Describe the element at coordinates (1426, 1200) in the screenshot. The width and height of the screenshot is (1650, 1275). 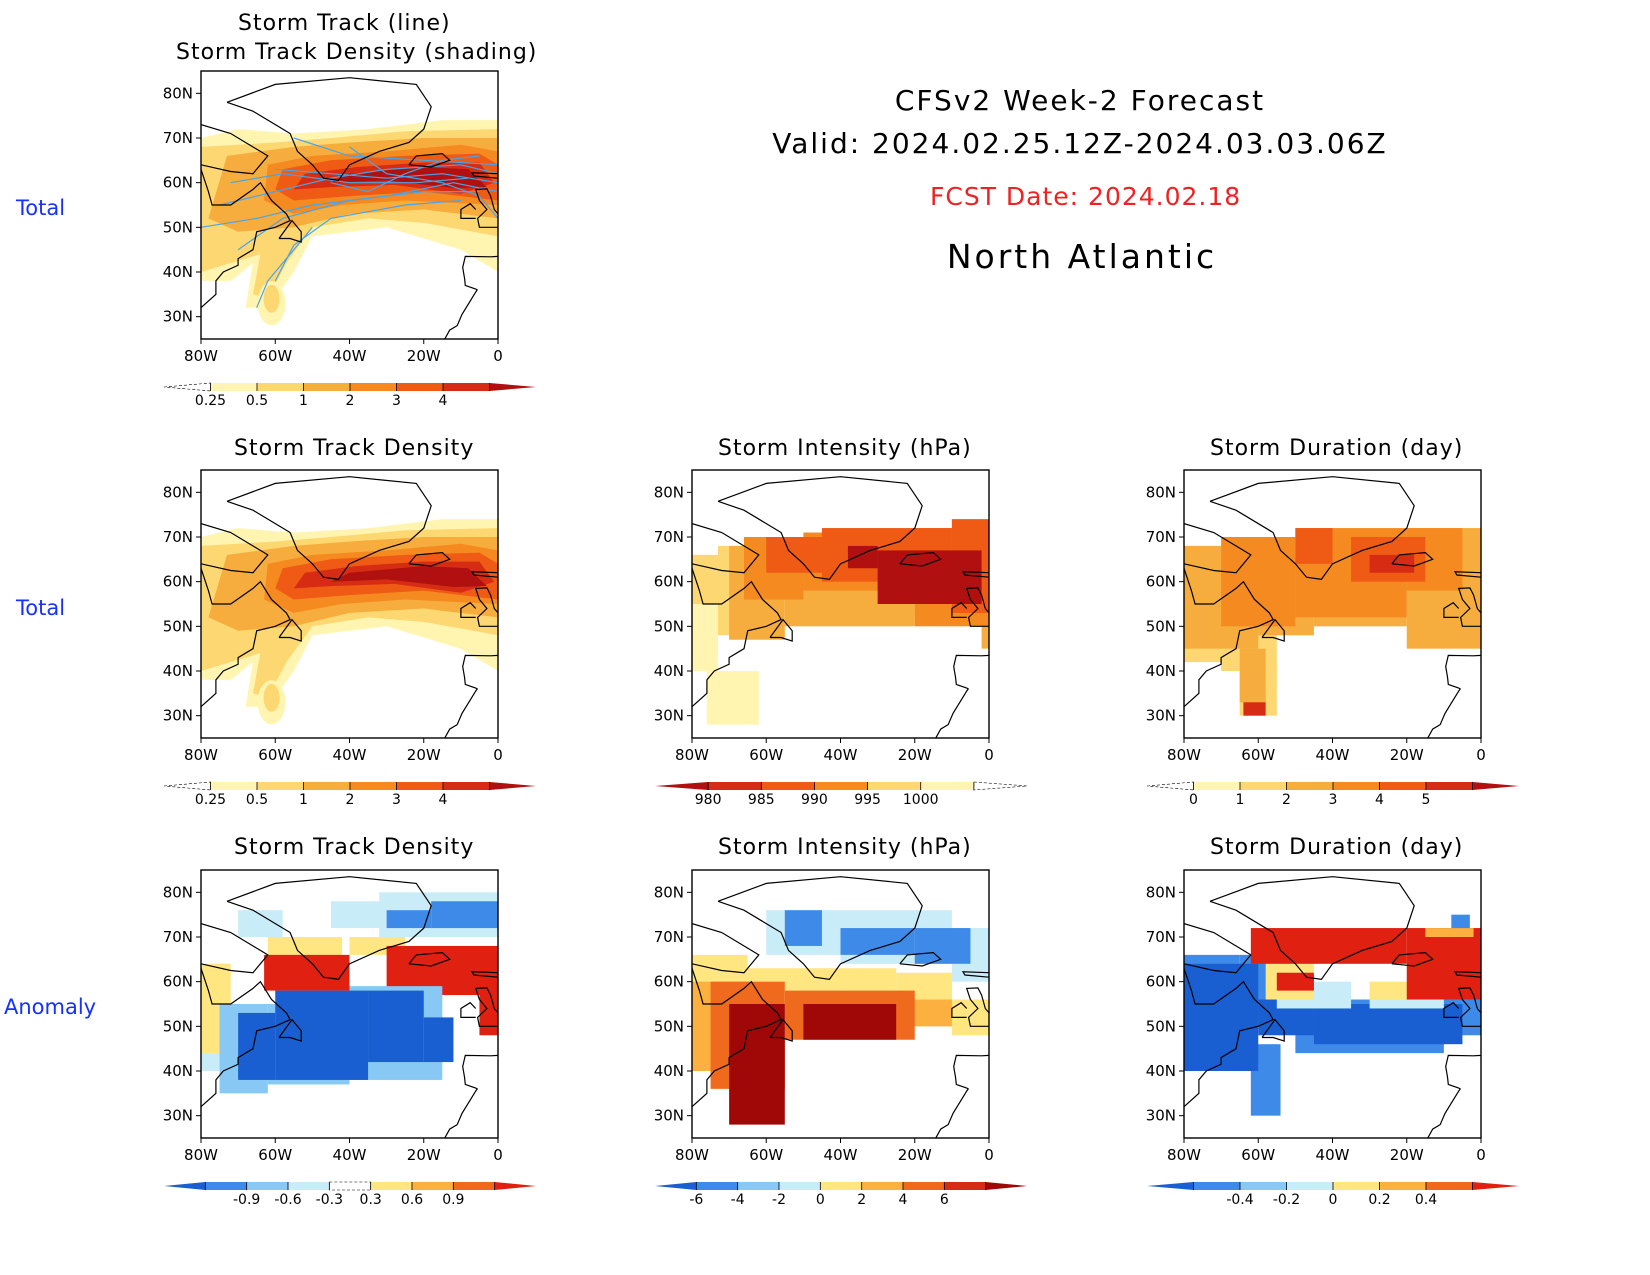
I see `colorbar-label: 0.4` at that location.